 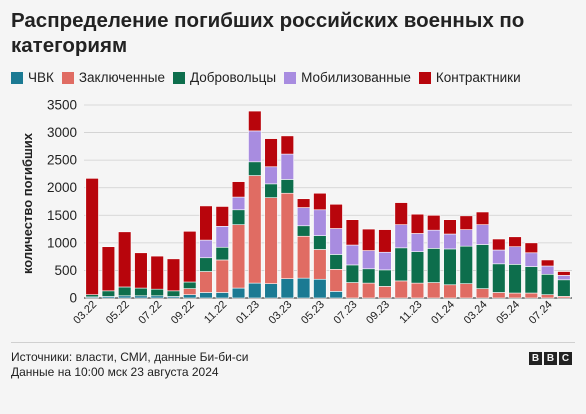 I want to click on divider, so click(x=293, y=342).